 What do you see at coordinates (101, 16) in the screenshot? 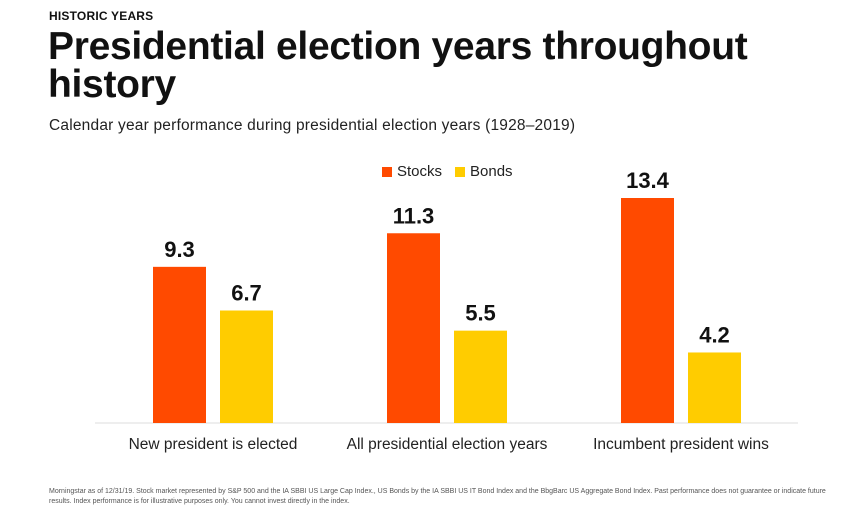
I see `eyebrow-label: HISTORIC YEARS` at bounding box center [101, 16].